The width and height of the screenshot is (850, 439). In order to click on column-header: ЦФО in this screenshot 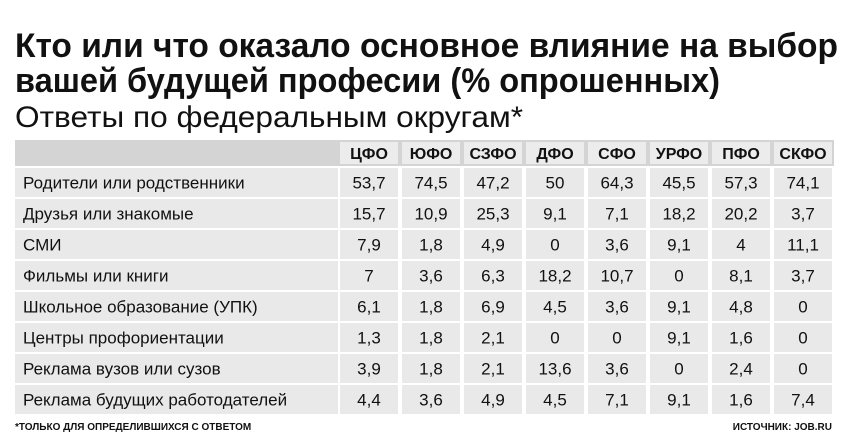, I will do `click(369, 154)`.